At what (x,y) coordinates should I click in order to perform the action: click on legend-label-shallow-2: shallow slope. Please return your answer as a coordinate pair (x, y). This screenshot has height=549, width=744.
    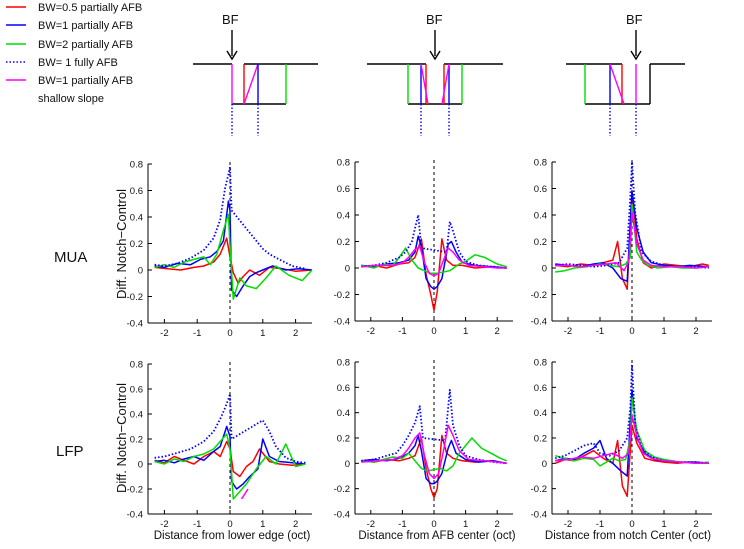
    Looking at the image, I should click on (71, 99).